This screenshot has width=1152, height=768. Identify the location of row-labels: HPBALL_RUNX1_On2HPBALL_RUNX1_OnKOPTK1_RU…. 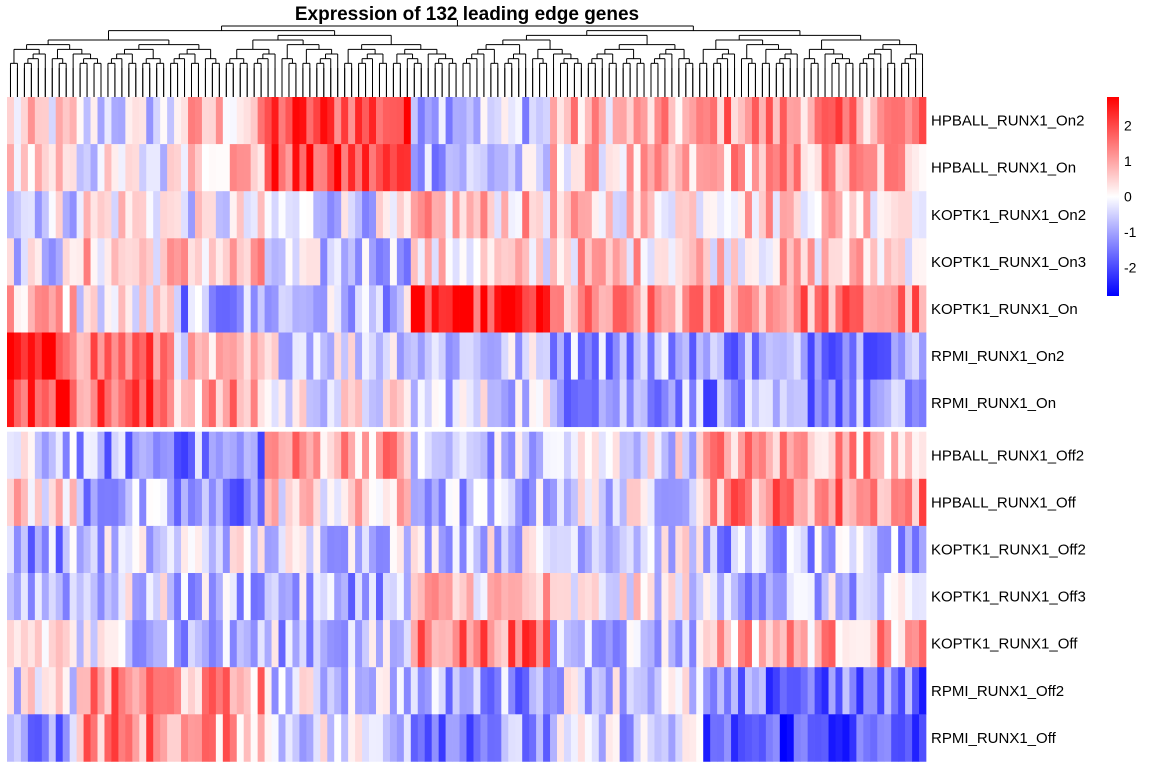
(1008, 430).